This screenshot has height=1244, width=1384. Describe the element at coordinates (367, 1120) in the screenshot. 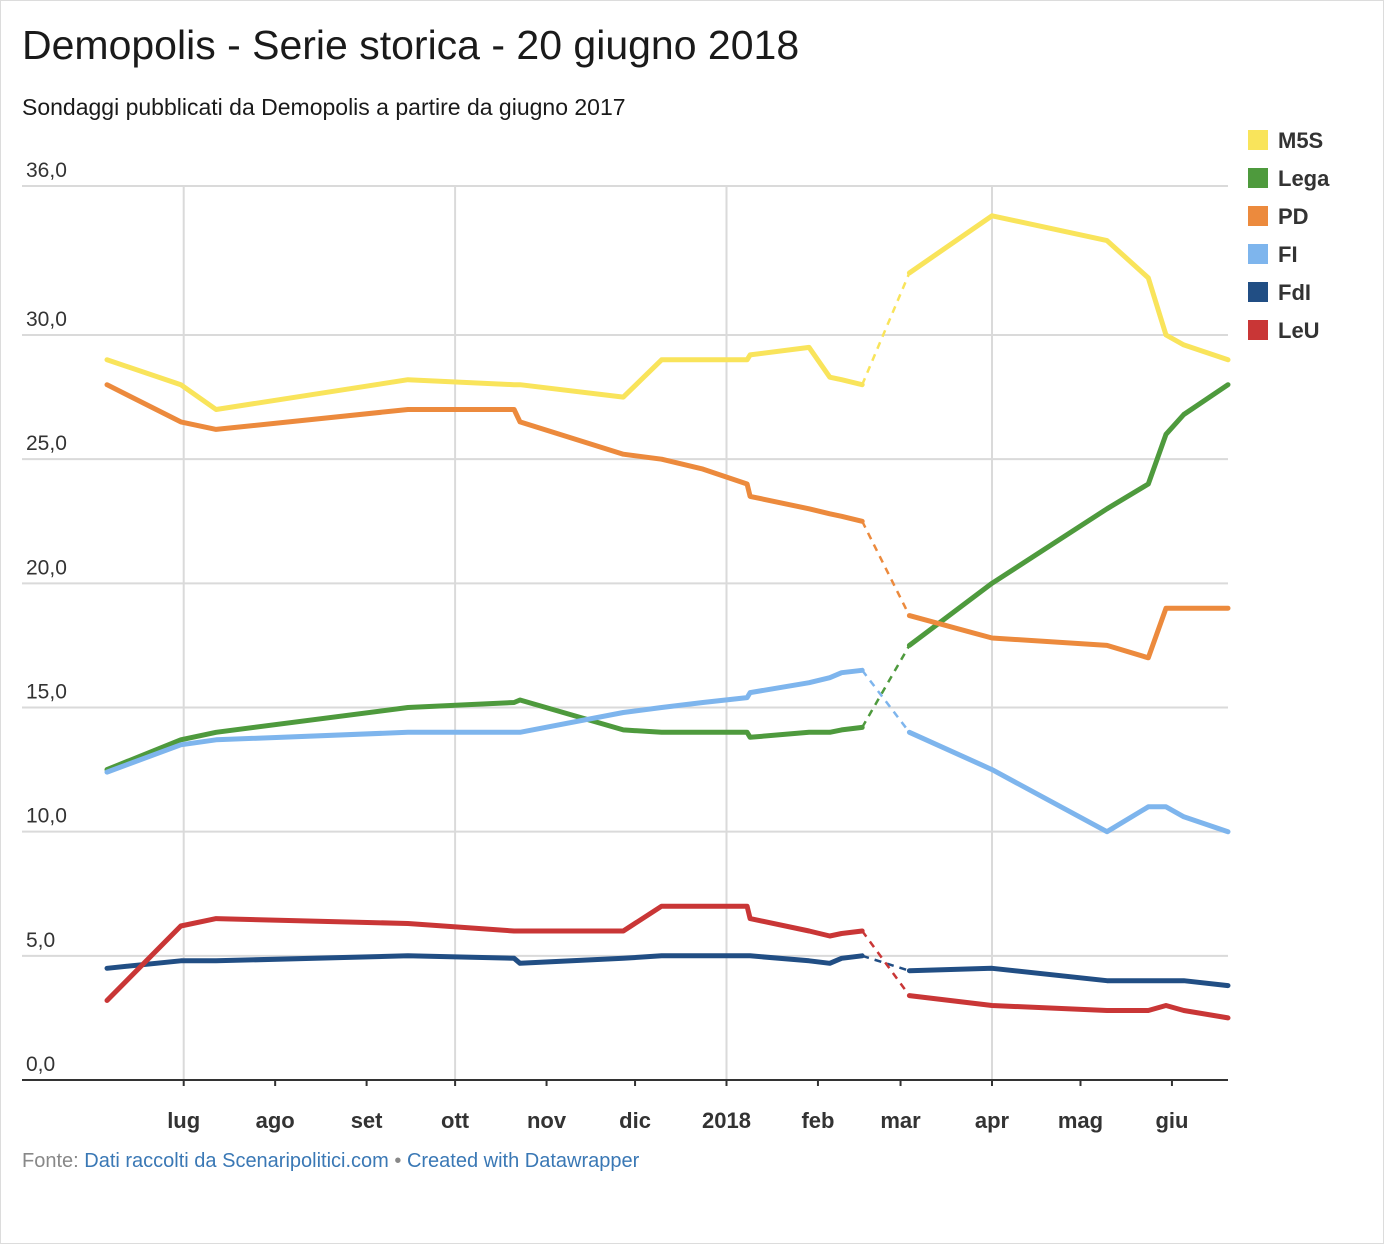

I see `x-tick-label: set` at that location.